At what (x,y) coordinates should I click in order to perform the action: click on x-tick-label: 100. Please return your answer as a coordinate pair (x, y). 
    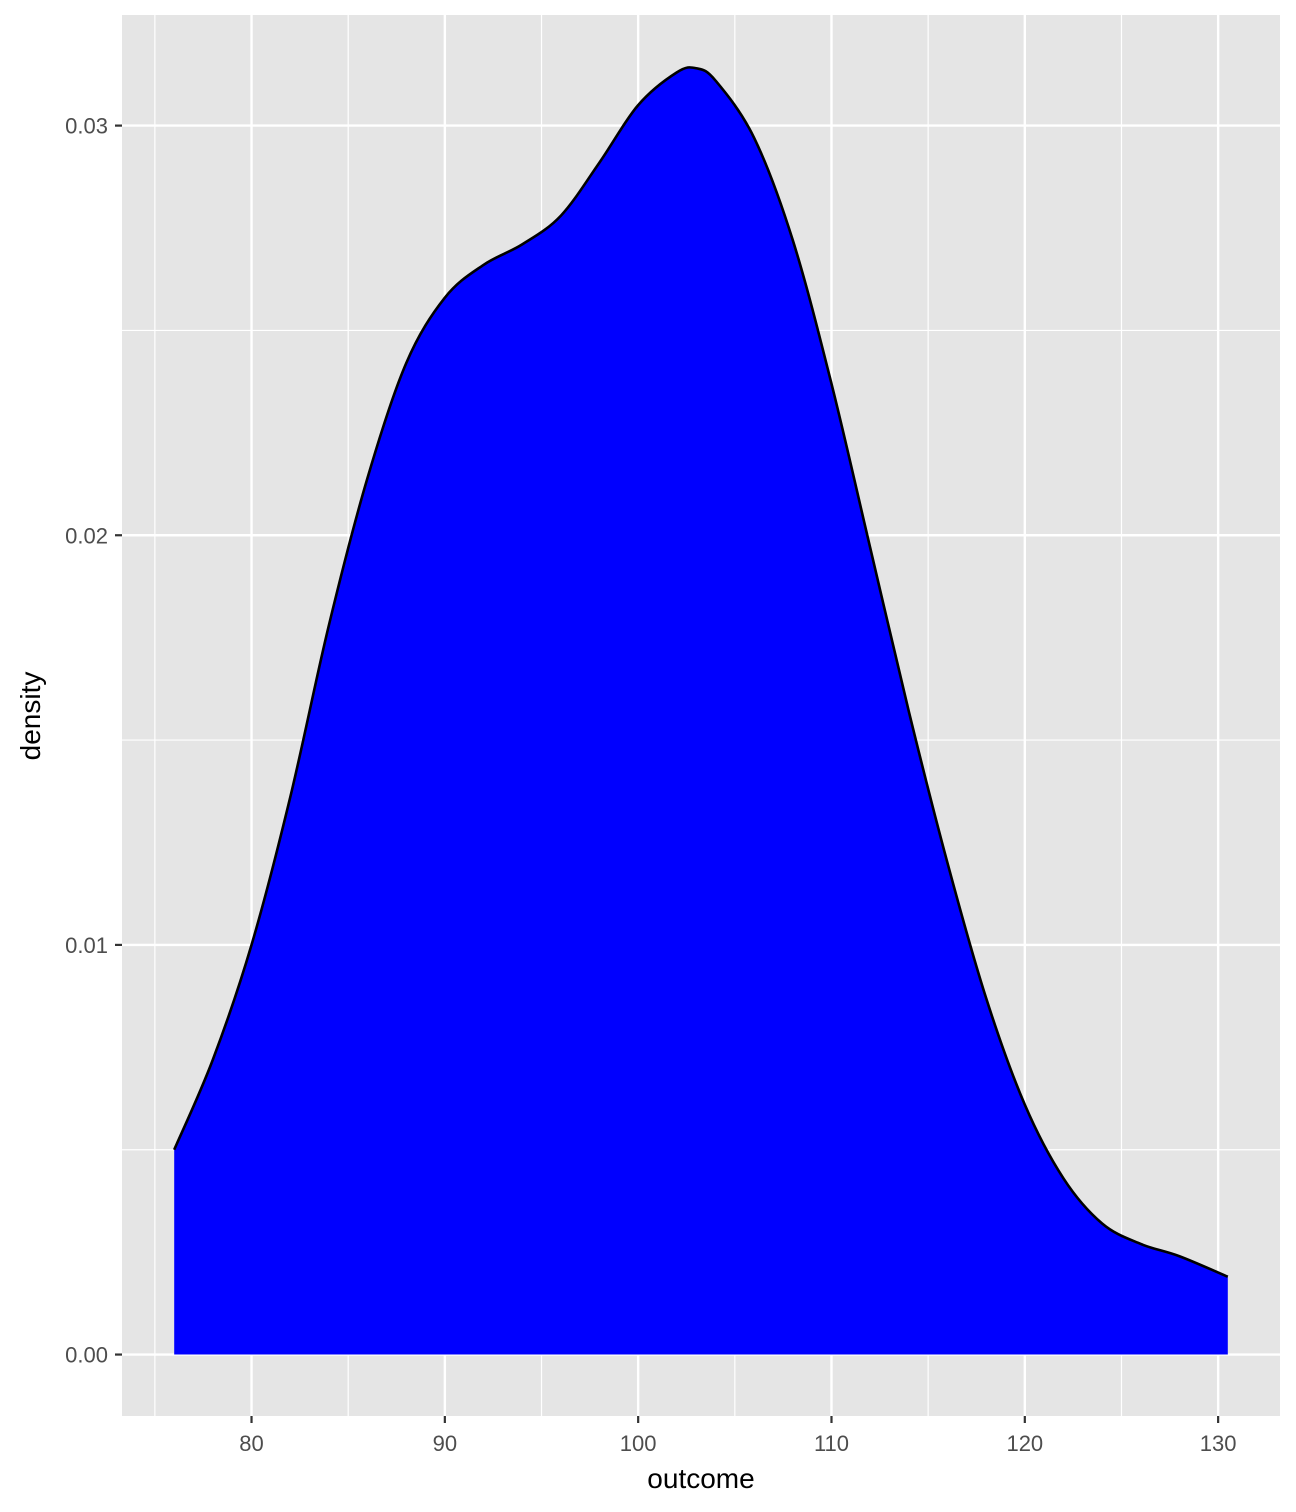
    Looking at the image, I should click on (638, 1443).